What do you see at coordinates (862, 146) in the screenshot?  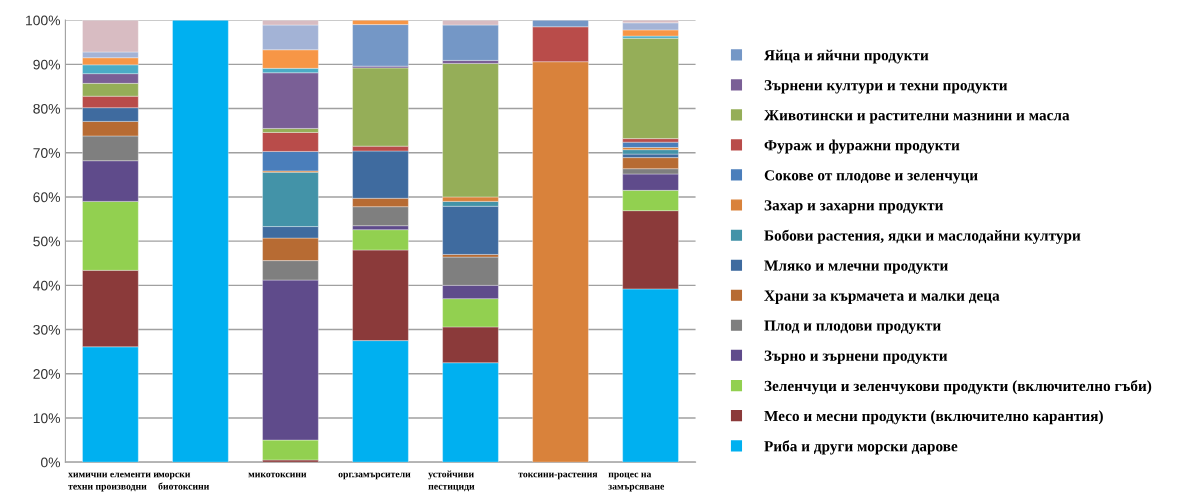 I see `legend-label: Фураж и фуражни продукти` at bounding box center [862, 146].